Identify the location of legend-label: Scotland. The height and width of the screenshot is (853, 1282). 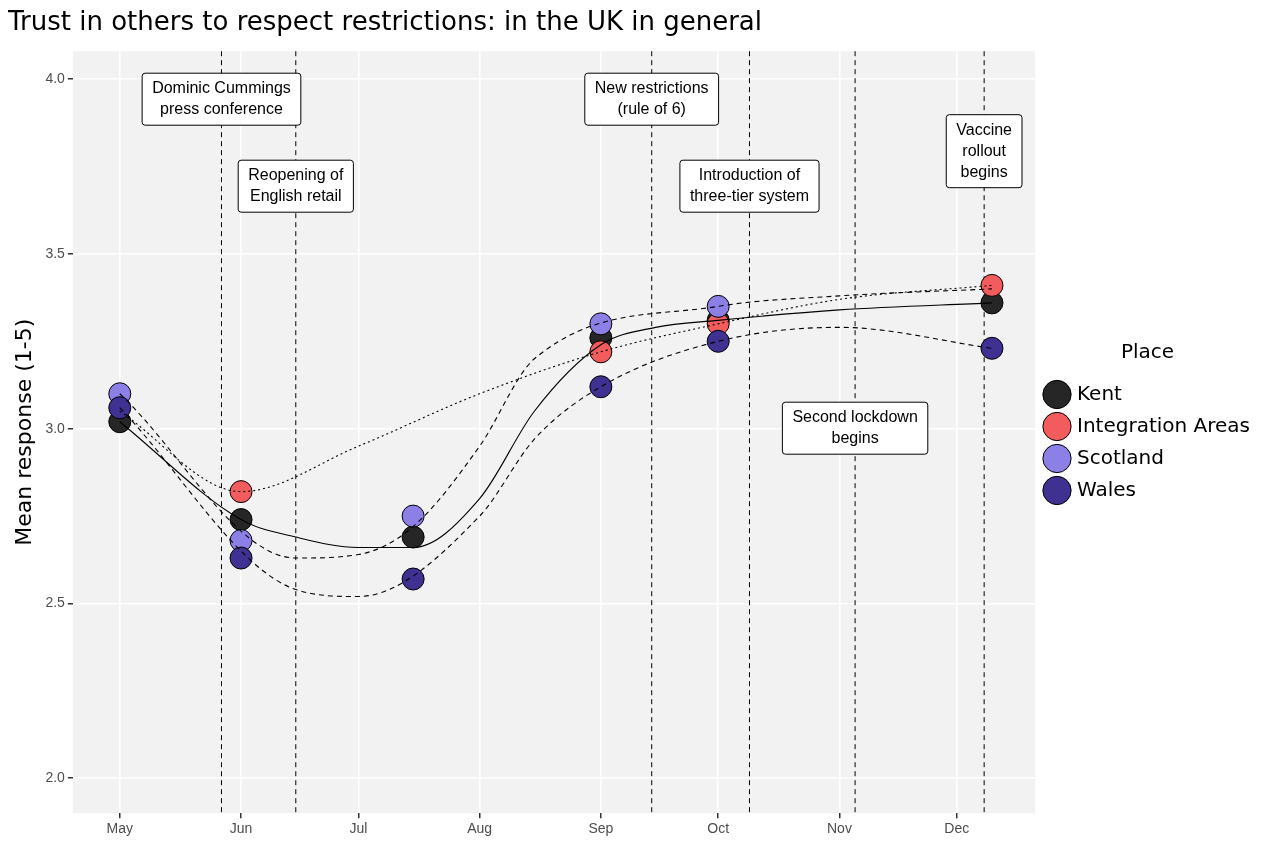
(1120, 456).